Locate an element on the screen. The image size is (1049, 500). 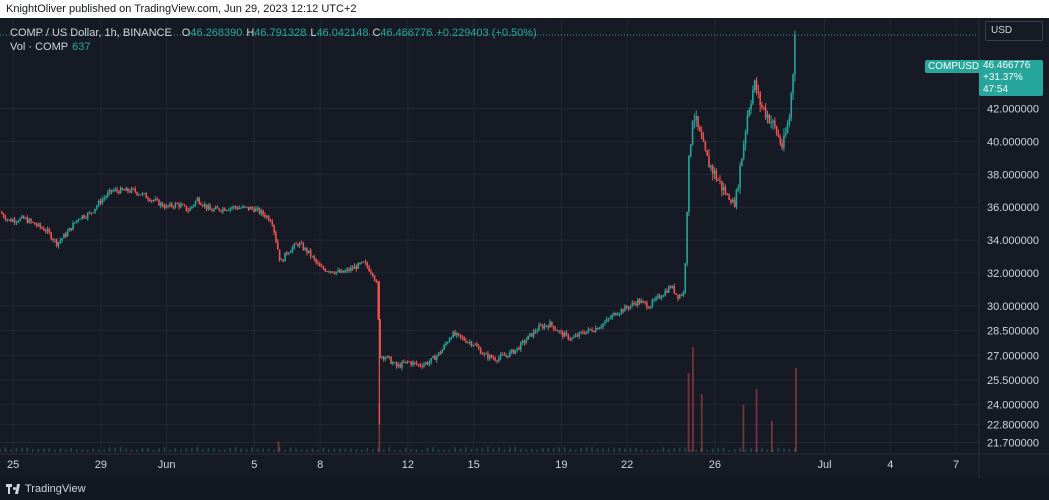
symbol-title: COMP / US Dollar, 1h, BINANCE is located at coordinates (91, 33).